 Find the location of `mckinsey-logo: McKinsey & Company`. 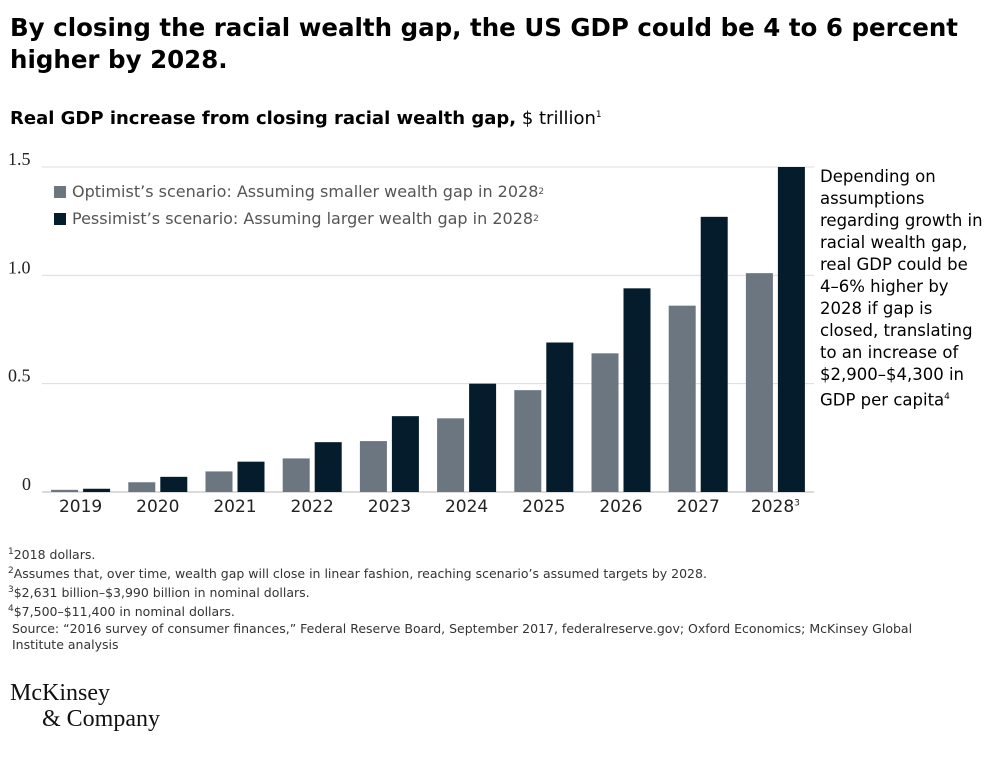

mckinsey-logo: McKinsey & Company is located at coordinates (85, 706).